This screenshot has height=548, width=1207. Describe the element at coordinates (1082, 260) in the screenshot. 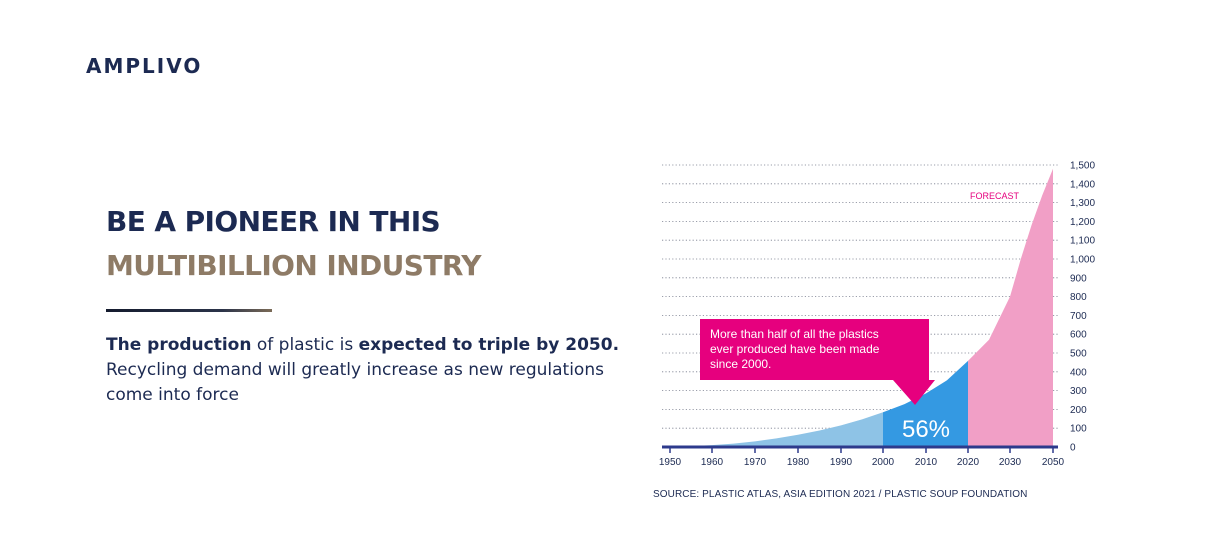

I see `y-tick-label: 1,000` at that location.